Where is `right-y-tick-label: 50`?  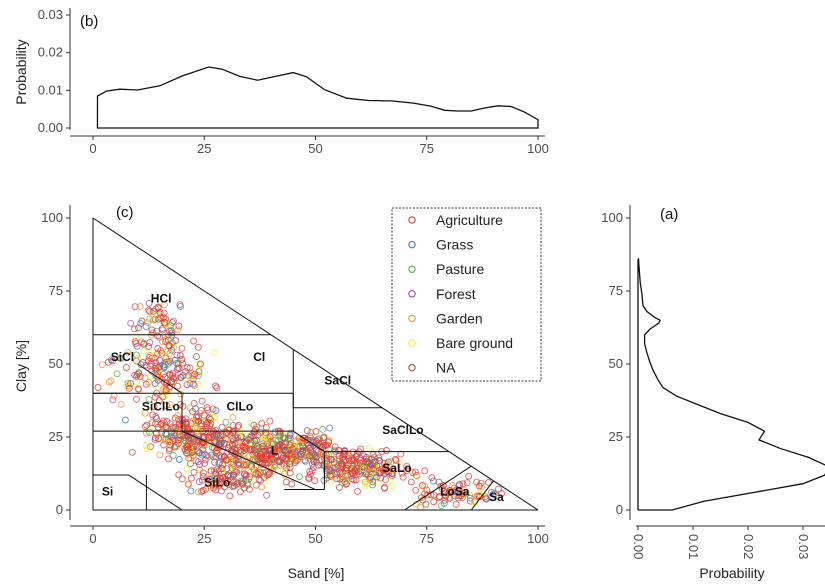 right-y-tick-label: 50 is located at coordinates (616, 363).